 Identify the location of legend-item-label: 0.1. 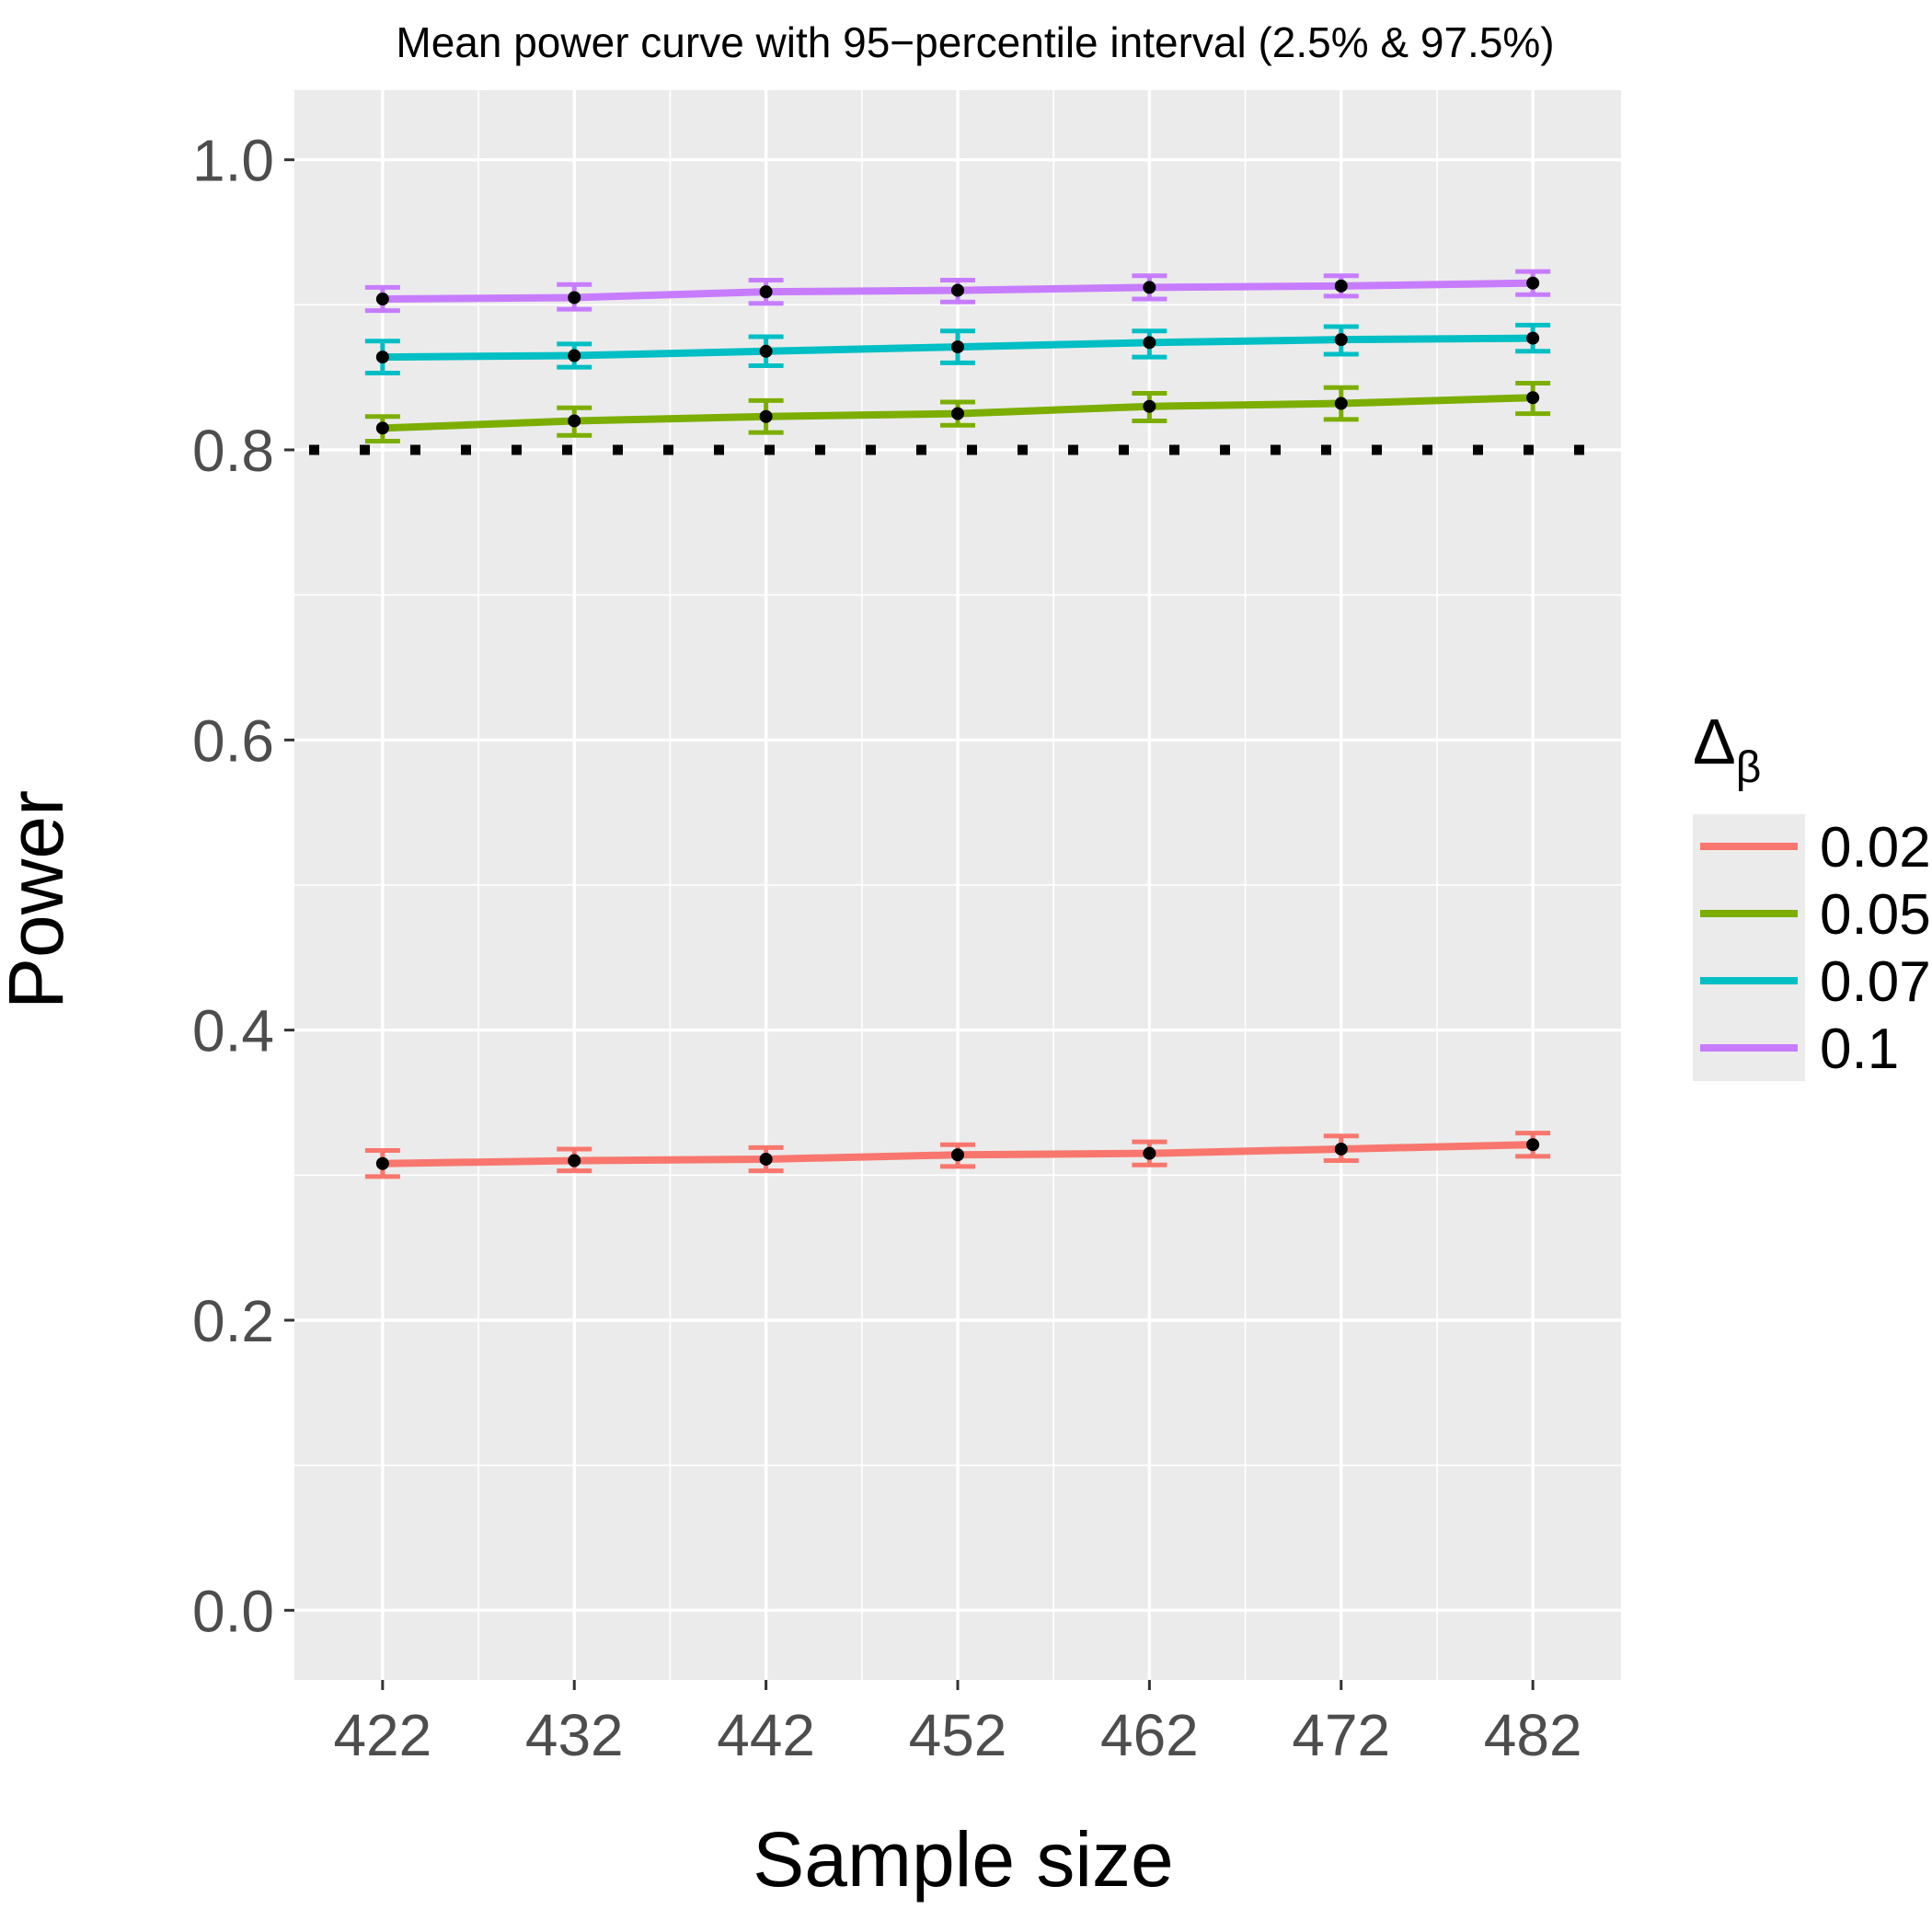
(1859, 1049).